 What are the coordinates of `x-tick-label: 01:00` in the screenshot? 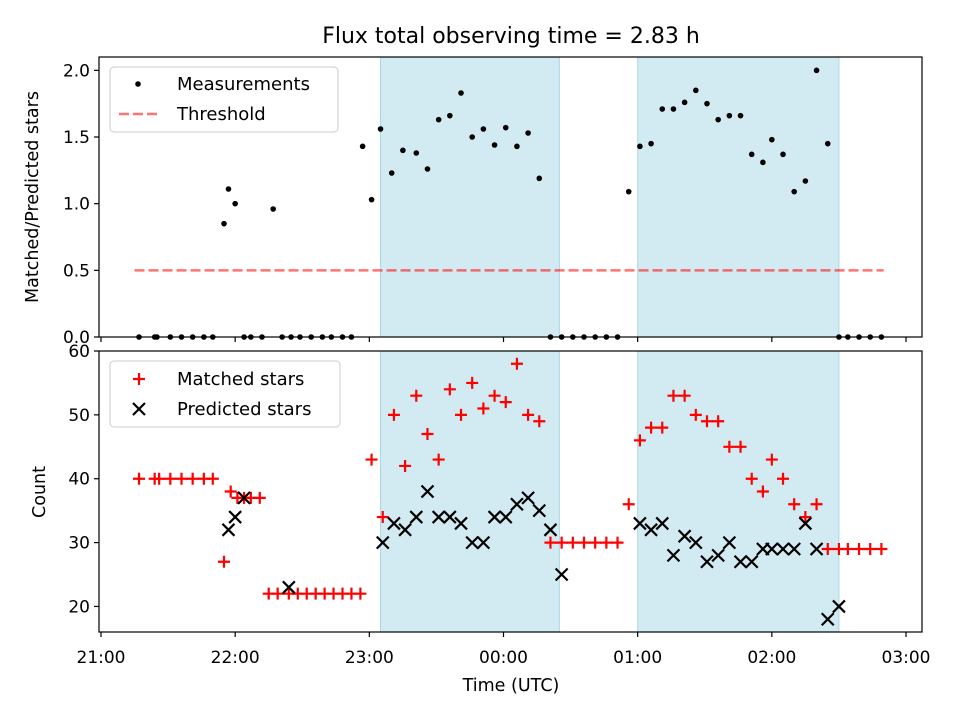 It's located at (637, 658).